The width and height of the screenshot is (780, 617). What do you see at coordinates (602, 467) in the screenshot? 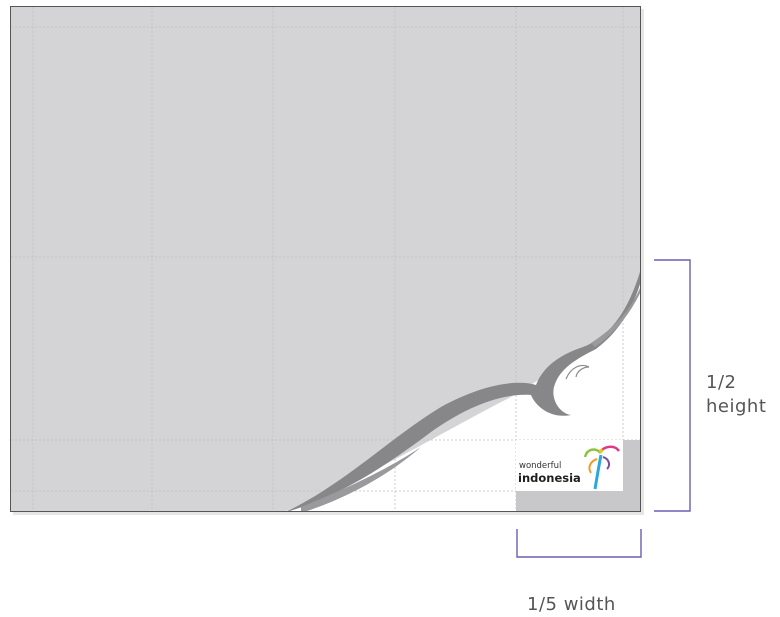
I see `logo-mark-icon` at bounding box center [602, 467].